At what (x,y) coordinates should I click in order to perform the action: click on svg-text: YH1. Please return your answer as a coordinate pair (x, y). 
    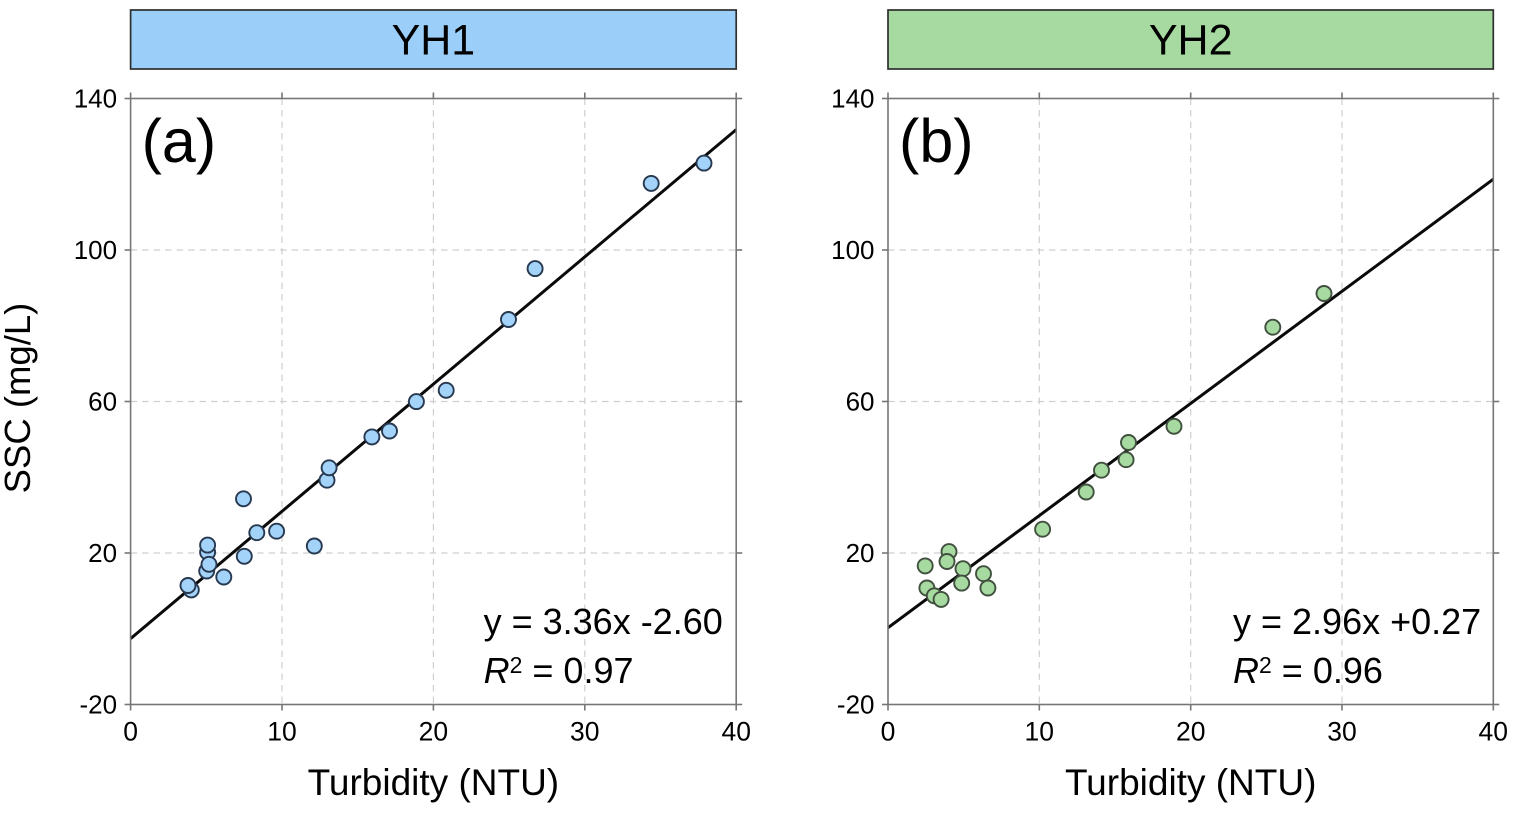
    Looking at the image, I should click on (434, 41).